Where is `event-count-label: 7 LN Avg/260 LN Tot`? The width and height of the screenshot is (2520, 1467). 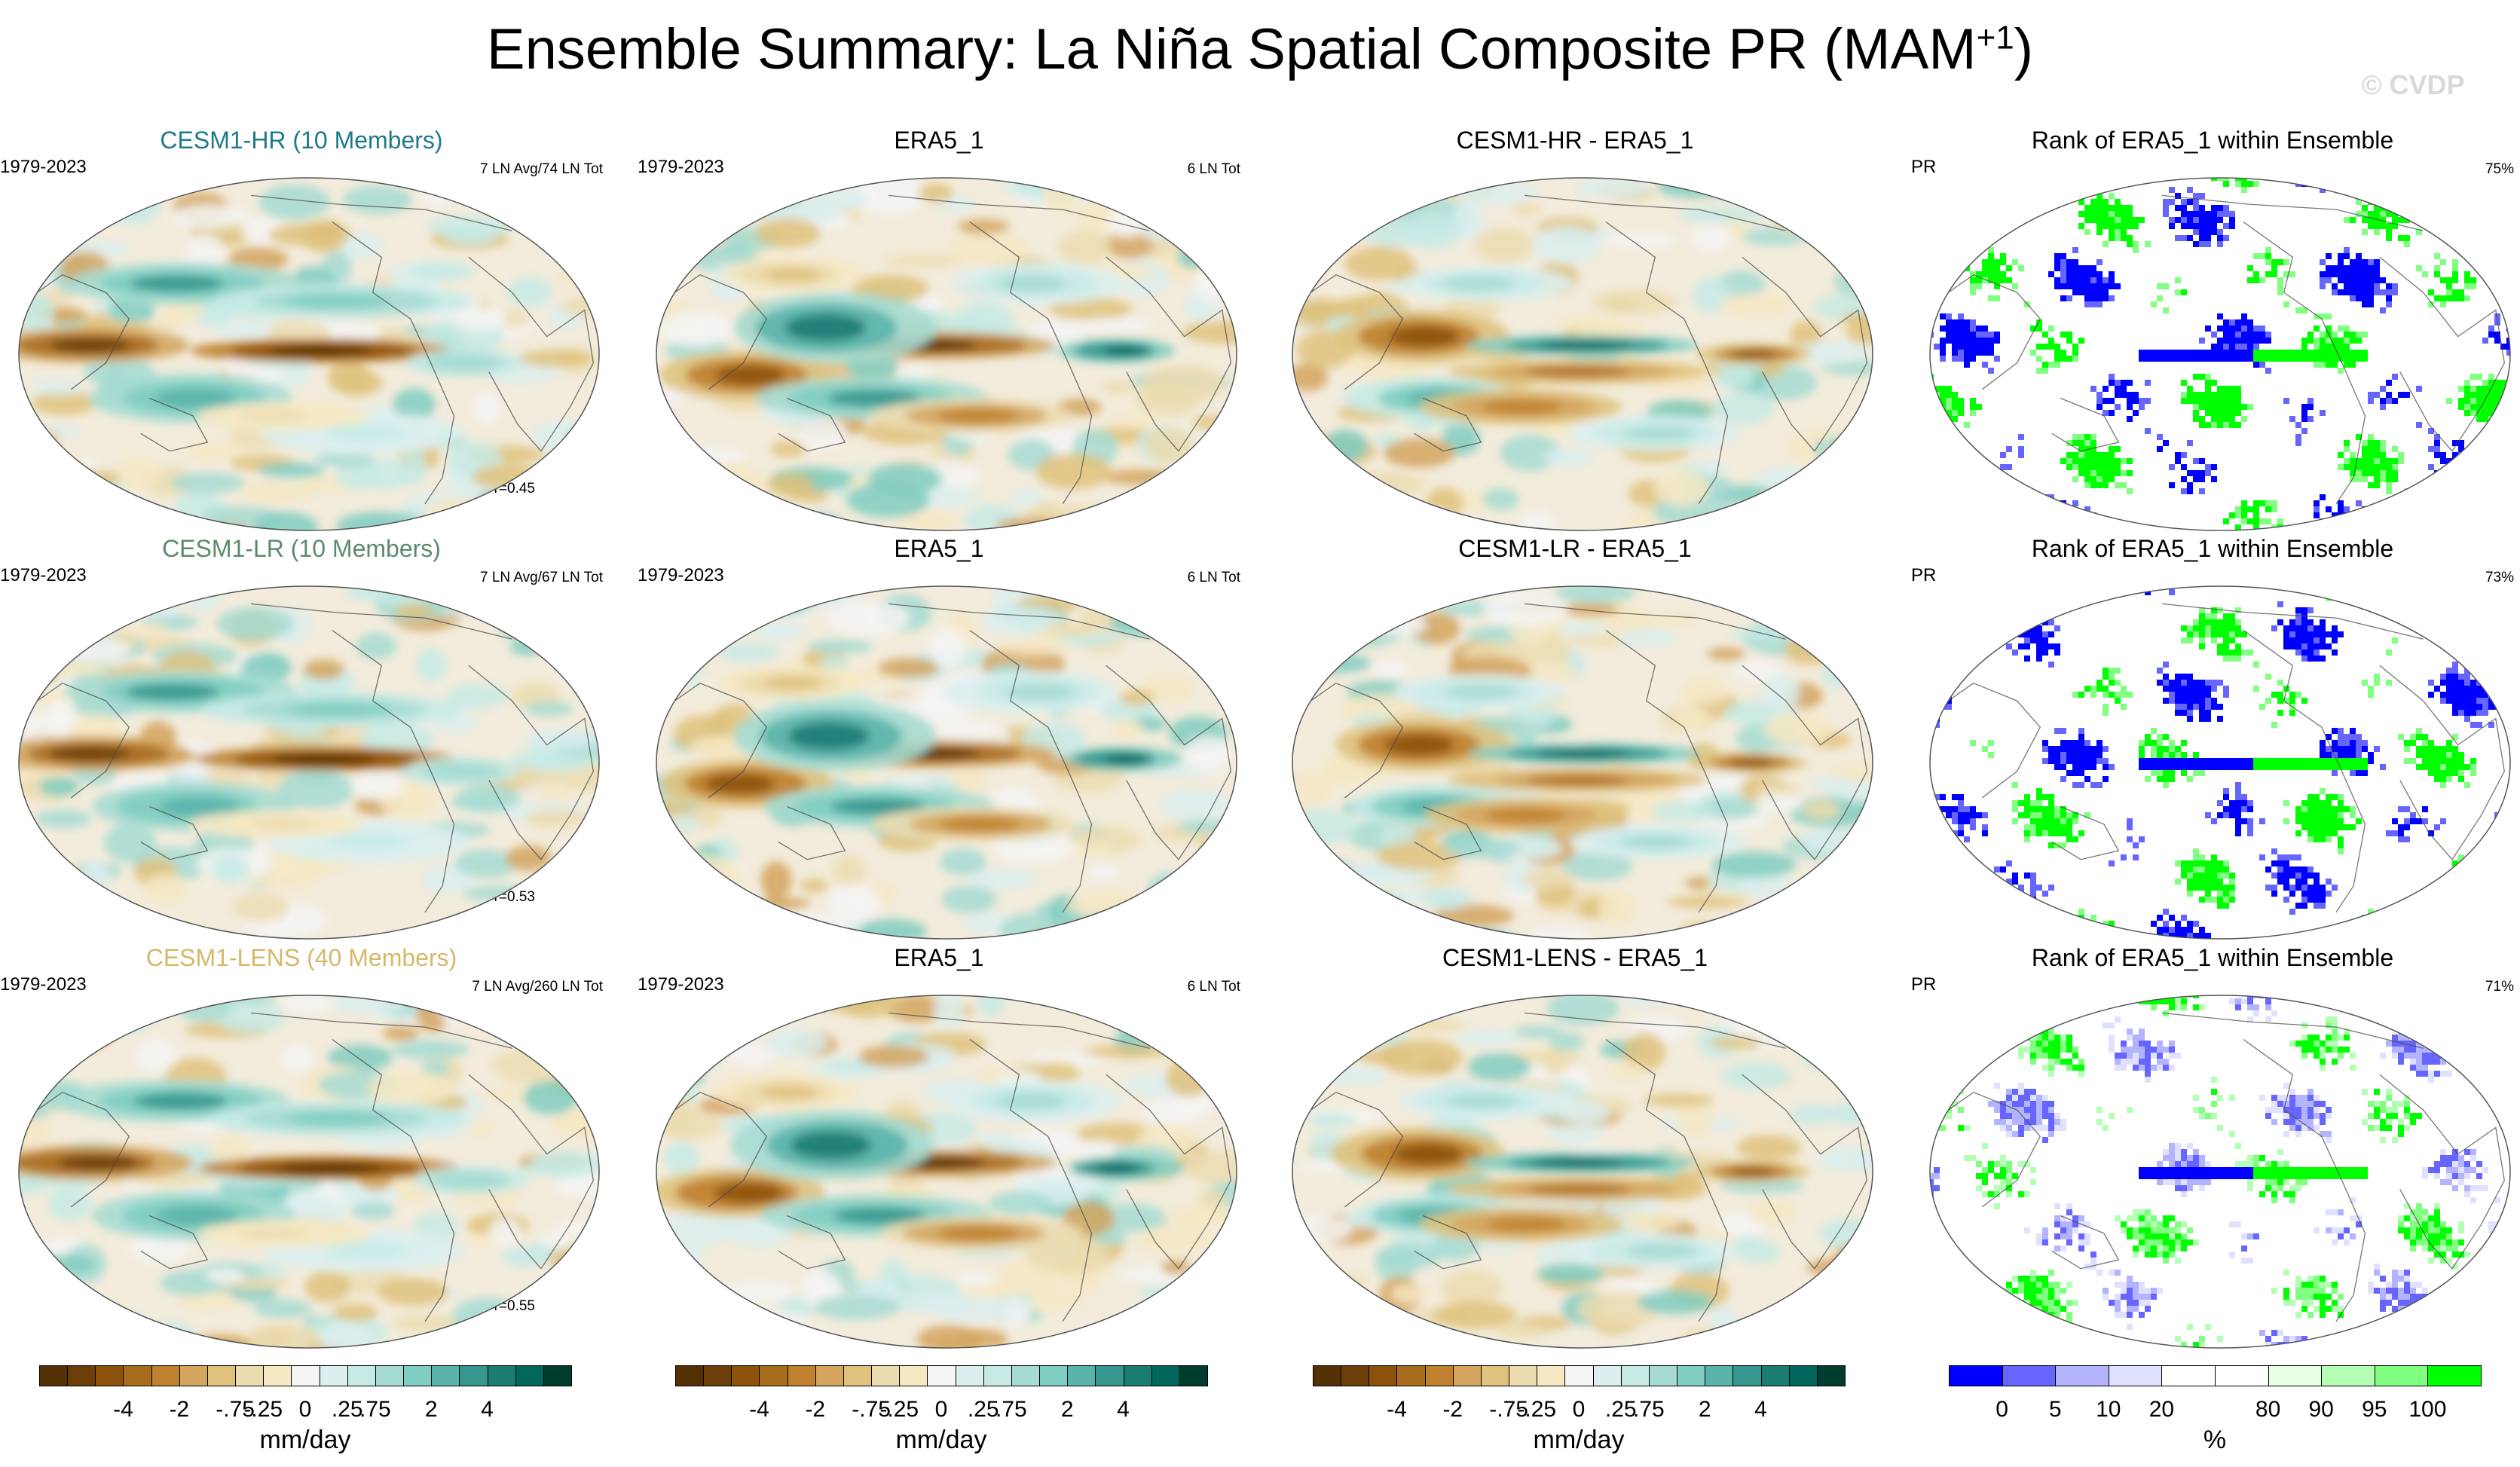
event-count-label: 7 LN Avg/260 LN Tot is located at coordinates (537, 987).